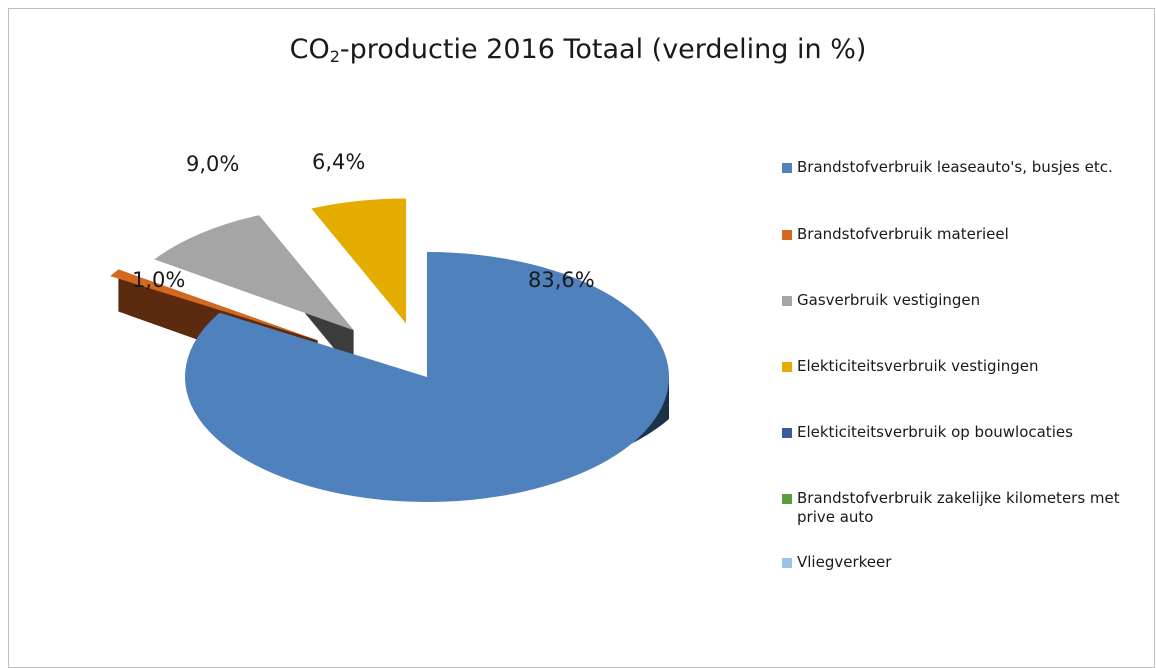  I want to click on chart-title-rest: -productie 2016 Totaal (verdeling in %), so click(603, 49).